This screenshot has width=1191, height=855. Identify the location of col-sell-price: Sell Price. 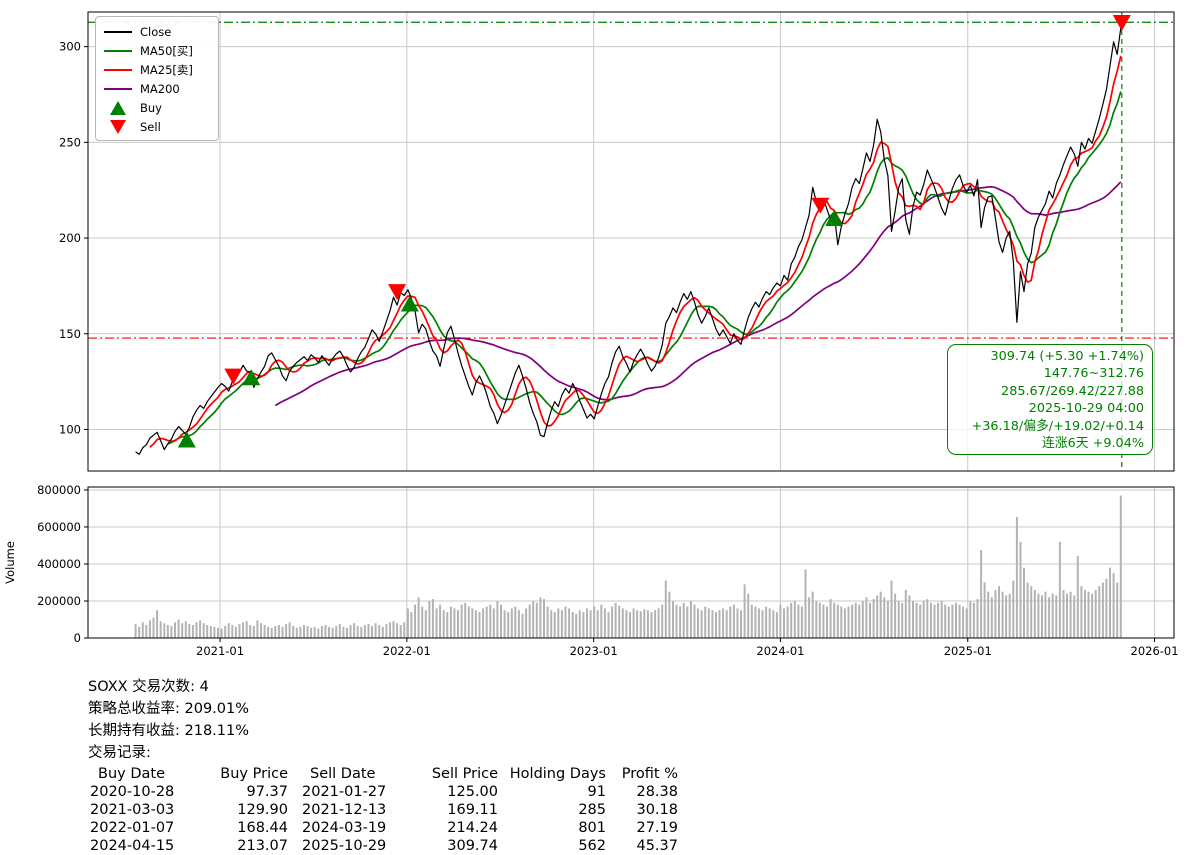
(464, 774).